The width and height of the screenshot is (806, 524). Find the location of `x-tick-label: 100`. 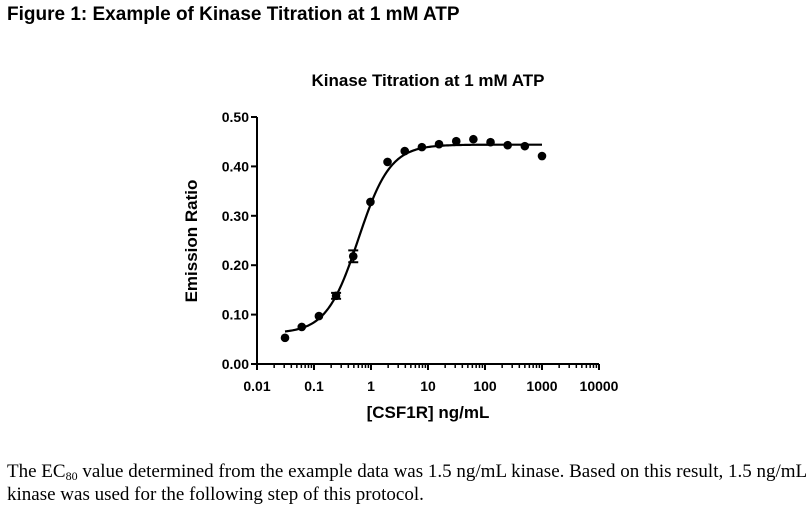

x-tick-label: 100 is located at coordinates (485, 386).